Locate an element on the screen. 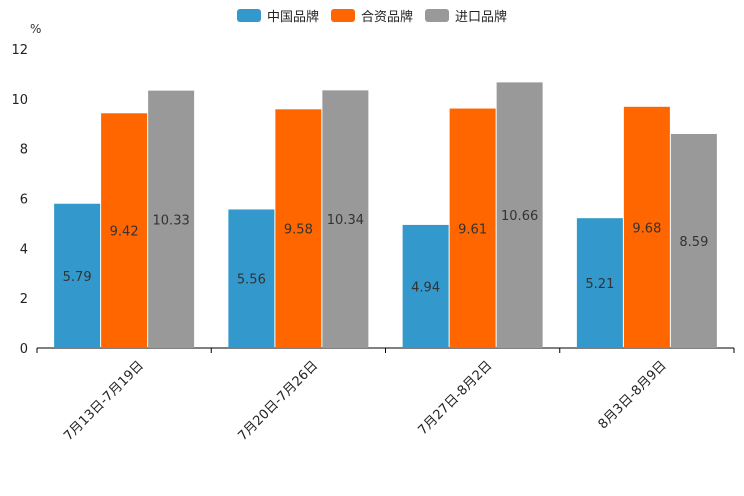 This screenshot has height=496, width=744. data-label-3-2: 8.59 is located at coordinates (693, 242).